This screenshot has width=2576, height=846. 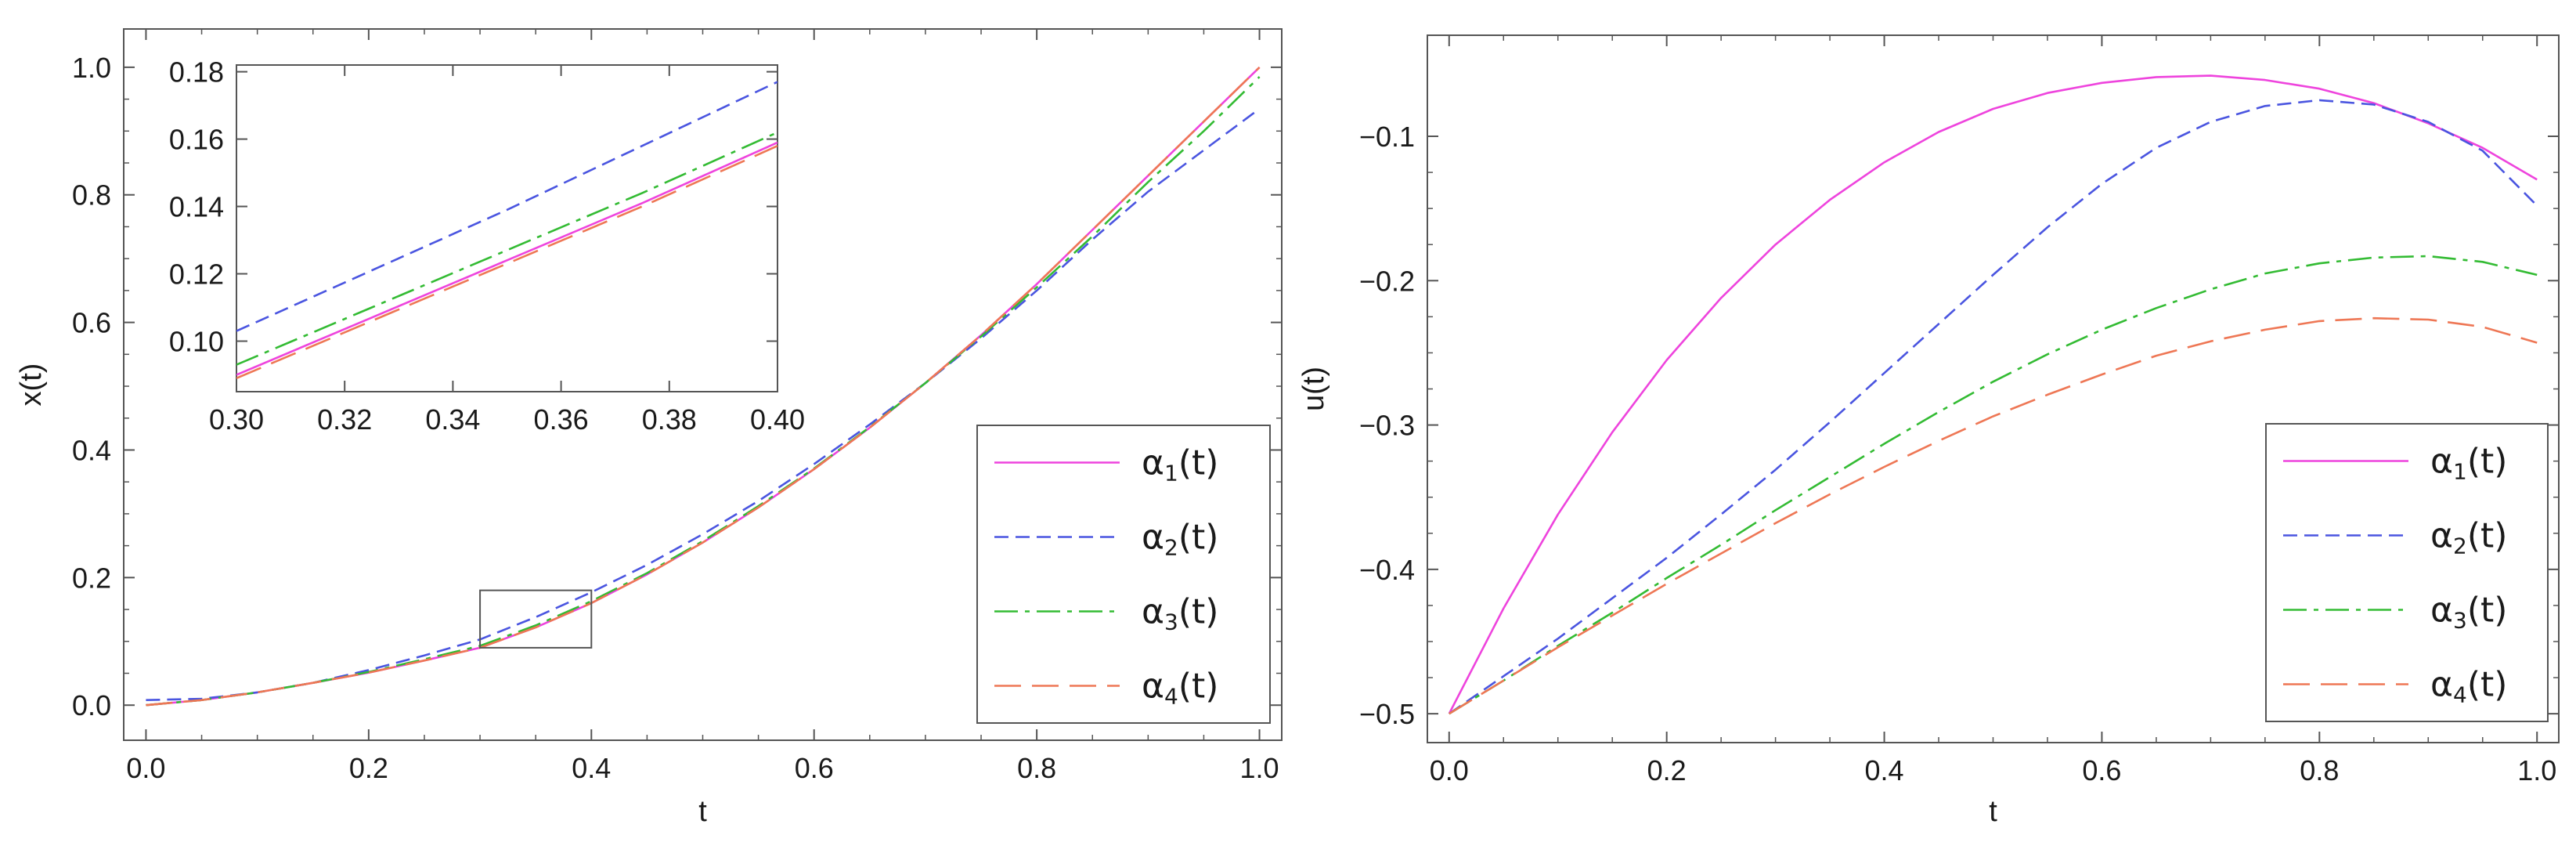 What do you see at coordinates (2460, 695) in the screenshot?
I see `right-legend-label-subscript: 4` at bounding box center [2460, 695].